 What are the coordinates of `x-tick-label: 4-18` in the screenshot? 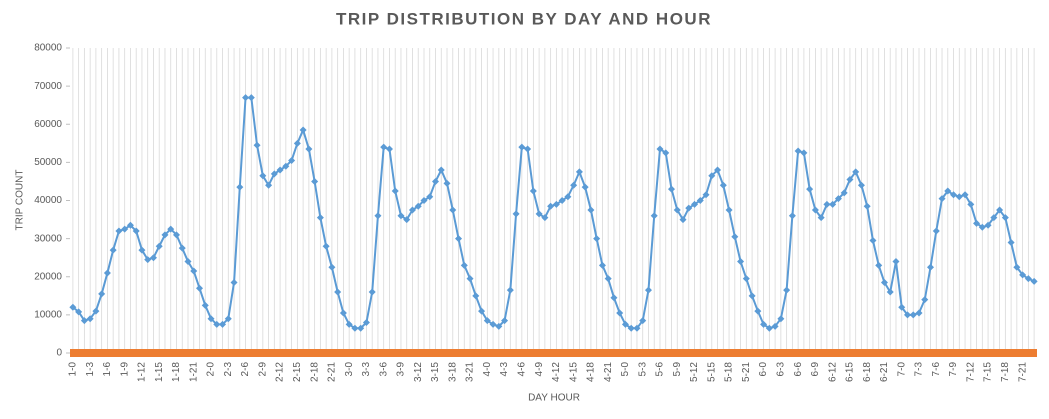 It's located at (591, 372).